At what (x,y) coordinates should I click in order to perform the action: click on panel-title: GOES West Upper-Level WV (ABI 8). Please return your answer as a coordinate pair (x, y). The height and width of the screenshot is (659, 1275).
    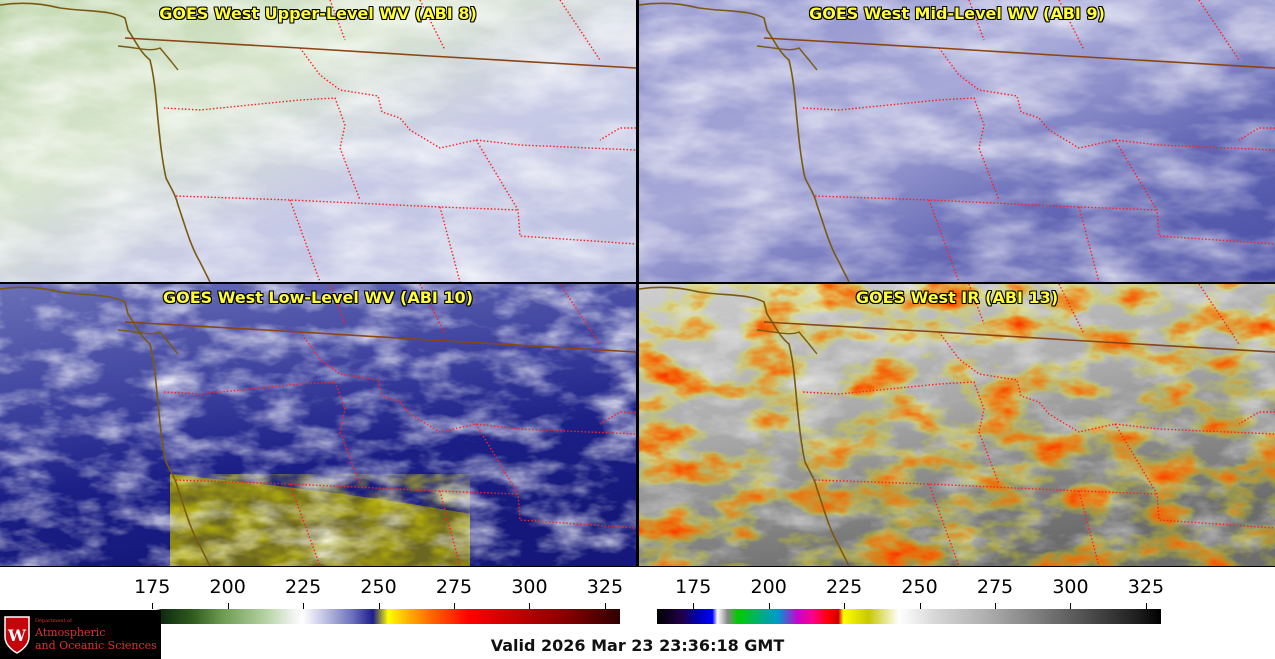
    Looking at the image, I should click on (318, 13).